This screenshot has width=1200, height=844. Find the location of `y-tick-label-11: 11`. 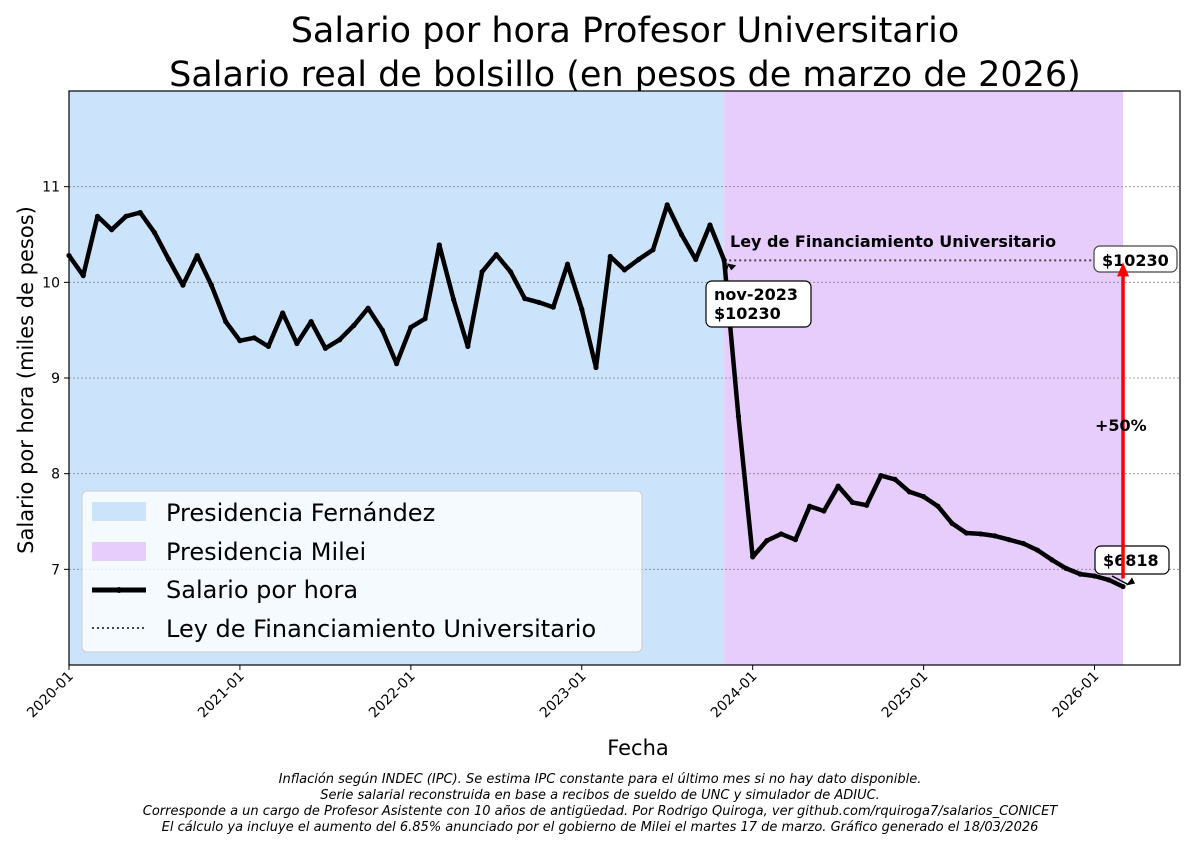

y-tick-label-11: 11 is located at coordinates (51, 188).